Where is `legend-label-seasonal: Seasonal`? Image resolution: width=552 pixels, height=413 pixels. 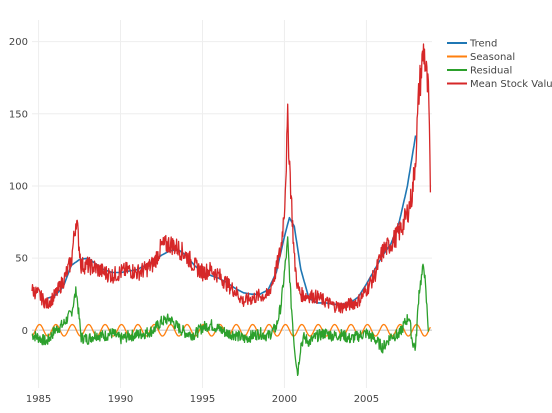
legend-label-seasonal: Seasonal is located at coordinates (492, 57).